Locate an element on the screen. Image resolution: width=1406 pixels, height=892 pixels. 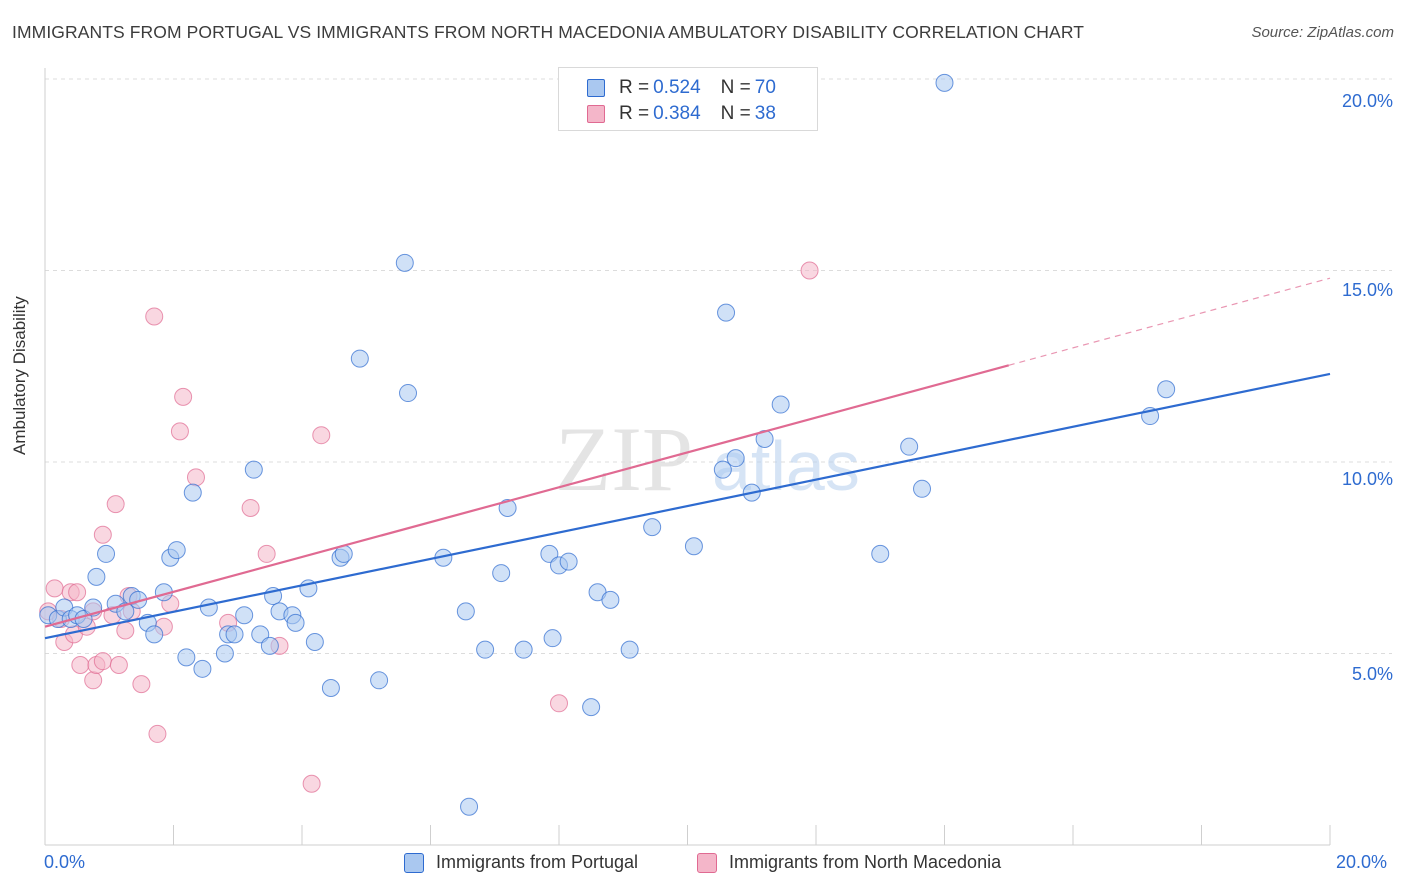
y-tick-label: 10.0% is located at coordinates (1367, 479).